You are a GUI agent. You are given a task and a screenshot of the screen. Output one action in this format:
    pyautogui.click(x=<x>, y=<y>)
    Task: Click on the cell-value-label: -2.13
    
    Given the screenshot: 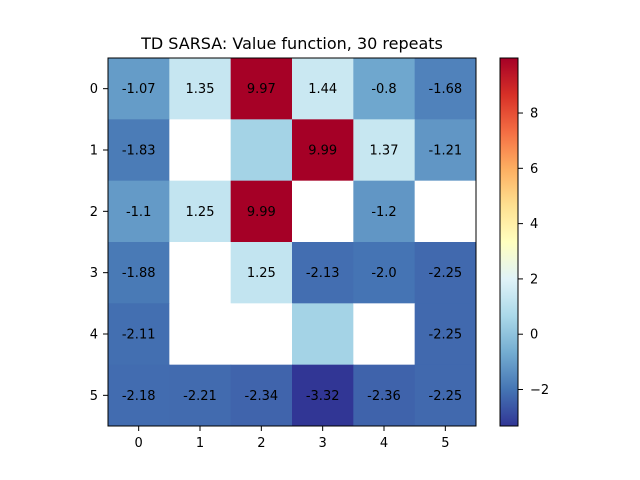 What is the action you would take?
    pyautogui.click(x=323, y=273)
    